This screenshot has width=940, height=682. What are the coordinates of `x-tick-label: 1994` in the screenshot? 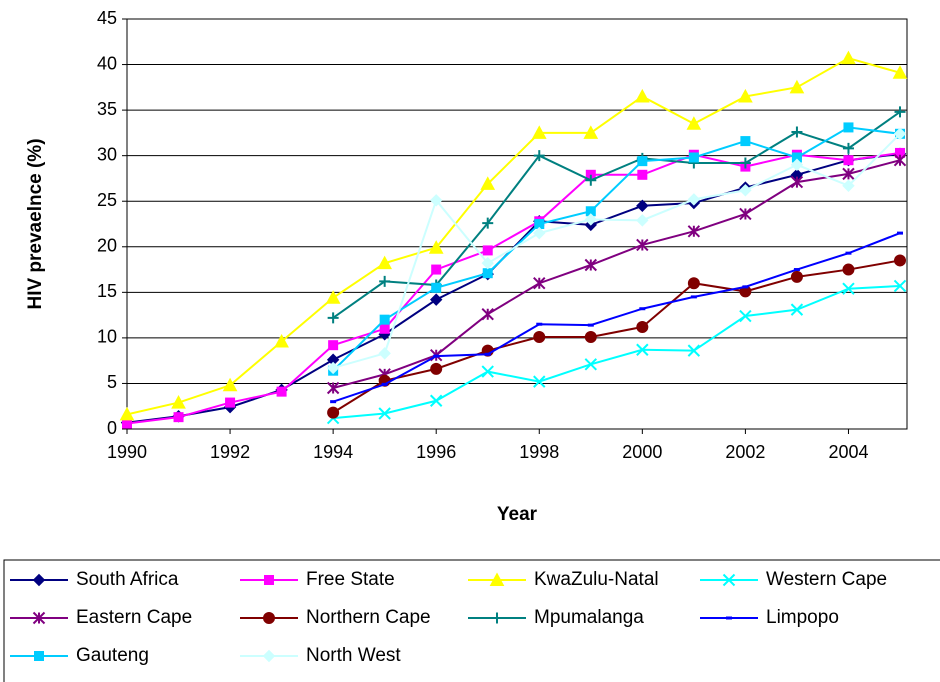 It's located at (333, 452).